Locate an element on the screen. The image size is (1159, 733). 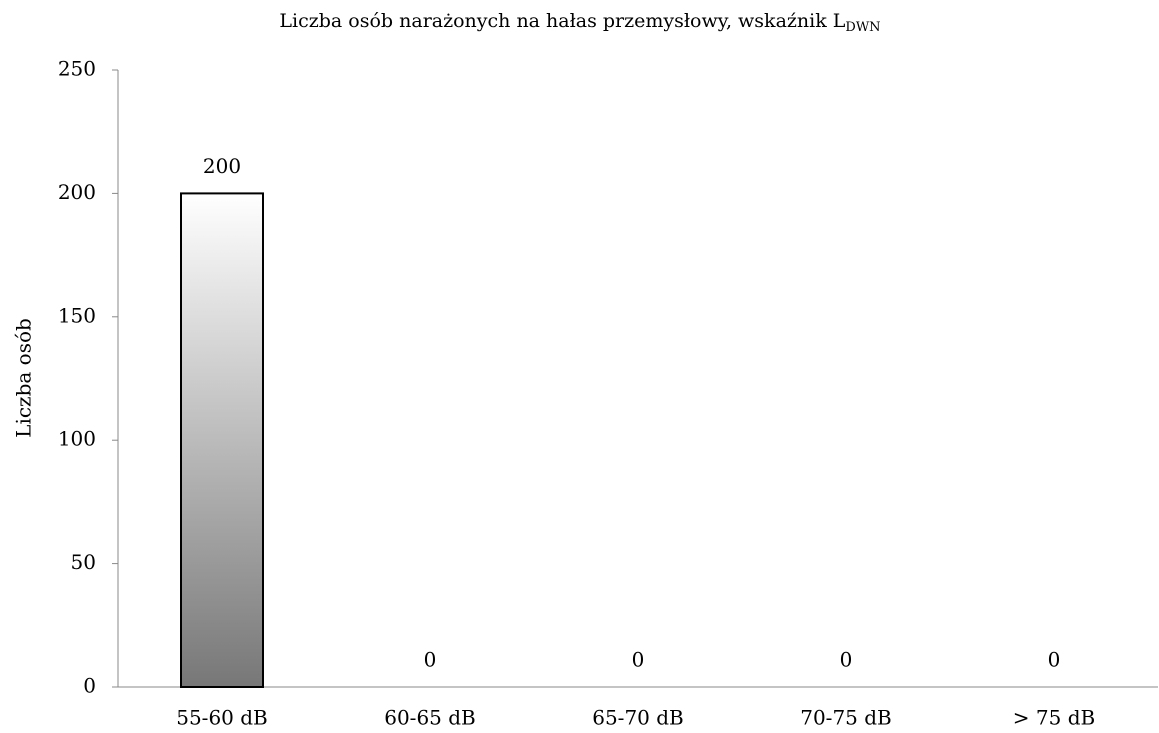
x-tick-label: > 75 dB is located at coordinates (1054, 718).